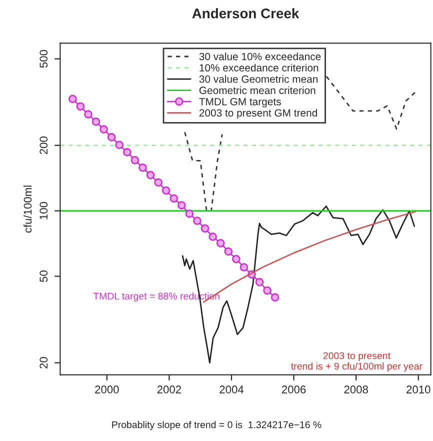 The height and width of the screenshot is (441, 433). Describe the element at coordinates (257, 90) in the screenshot. I see `legend-label: Geometric mean criterion` at that location.